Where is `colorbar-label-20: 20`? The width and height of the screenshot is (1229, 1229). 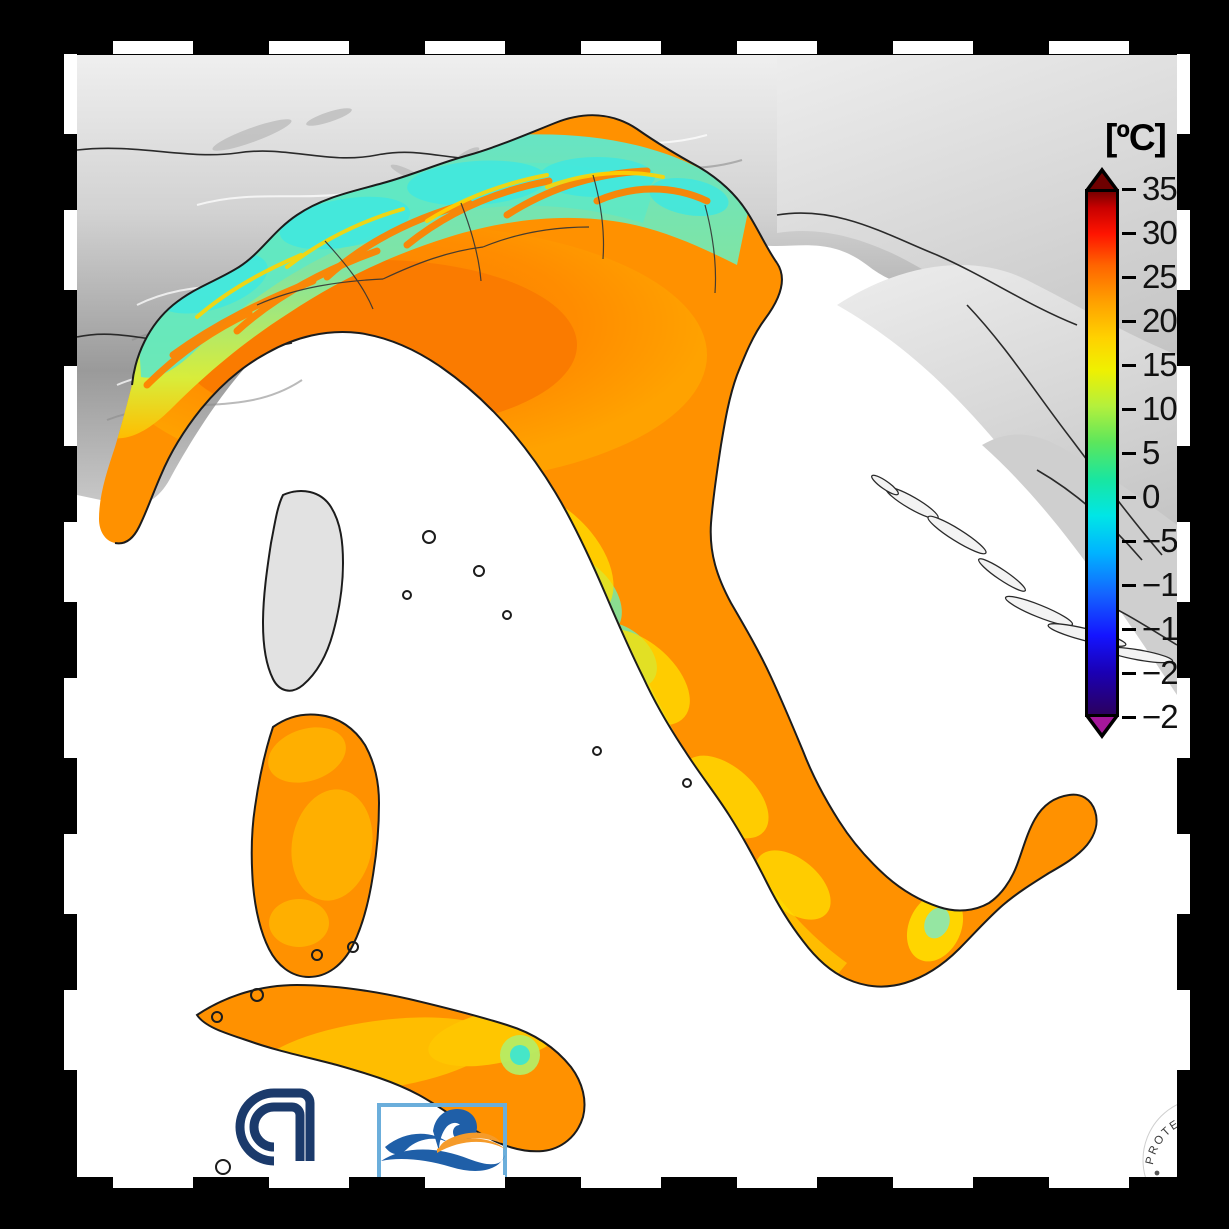
colorbar-label-20: 20 is located at coordinates (1159, 320).